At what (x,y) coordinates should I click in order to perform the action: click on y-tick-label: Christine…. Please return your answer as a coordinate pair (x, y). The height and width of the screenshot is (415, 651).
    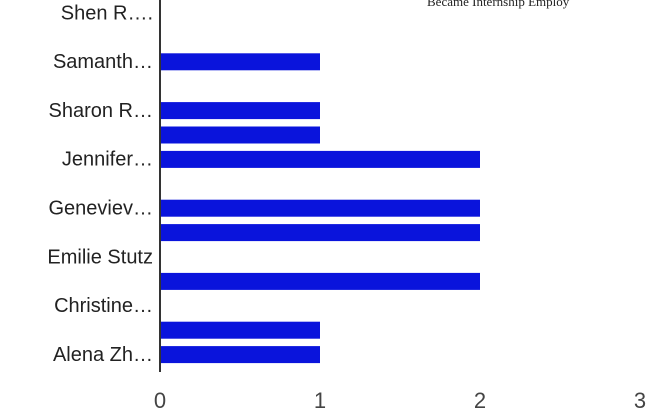
    Looking at the image, I should click on (103, 306).